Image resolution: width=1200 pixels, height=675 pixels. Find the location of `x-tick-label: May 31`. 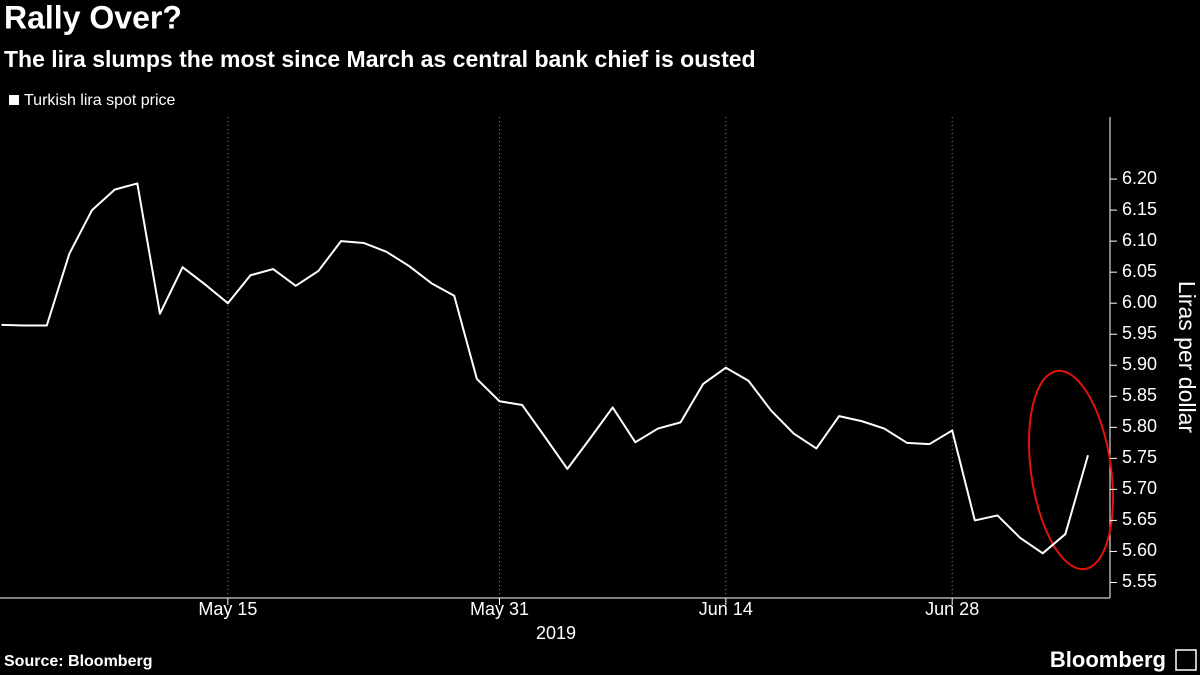

x-tick-label: May 31 is located at coordinates (499, 609).